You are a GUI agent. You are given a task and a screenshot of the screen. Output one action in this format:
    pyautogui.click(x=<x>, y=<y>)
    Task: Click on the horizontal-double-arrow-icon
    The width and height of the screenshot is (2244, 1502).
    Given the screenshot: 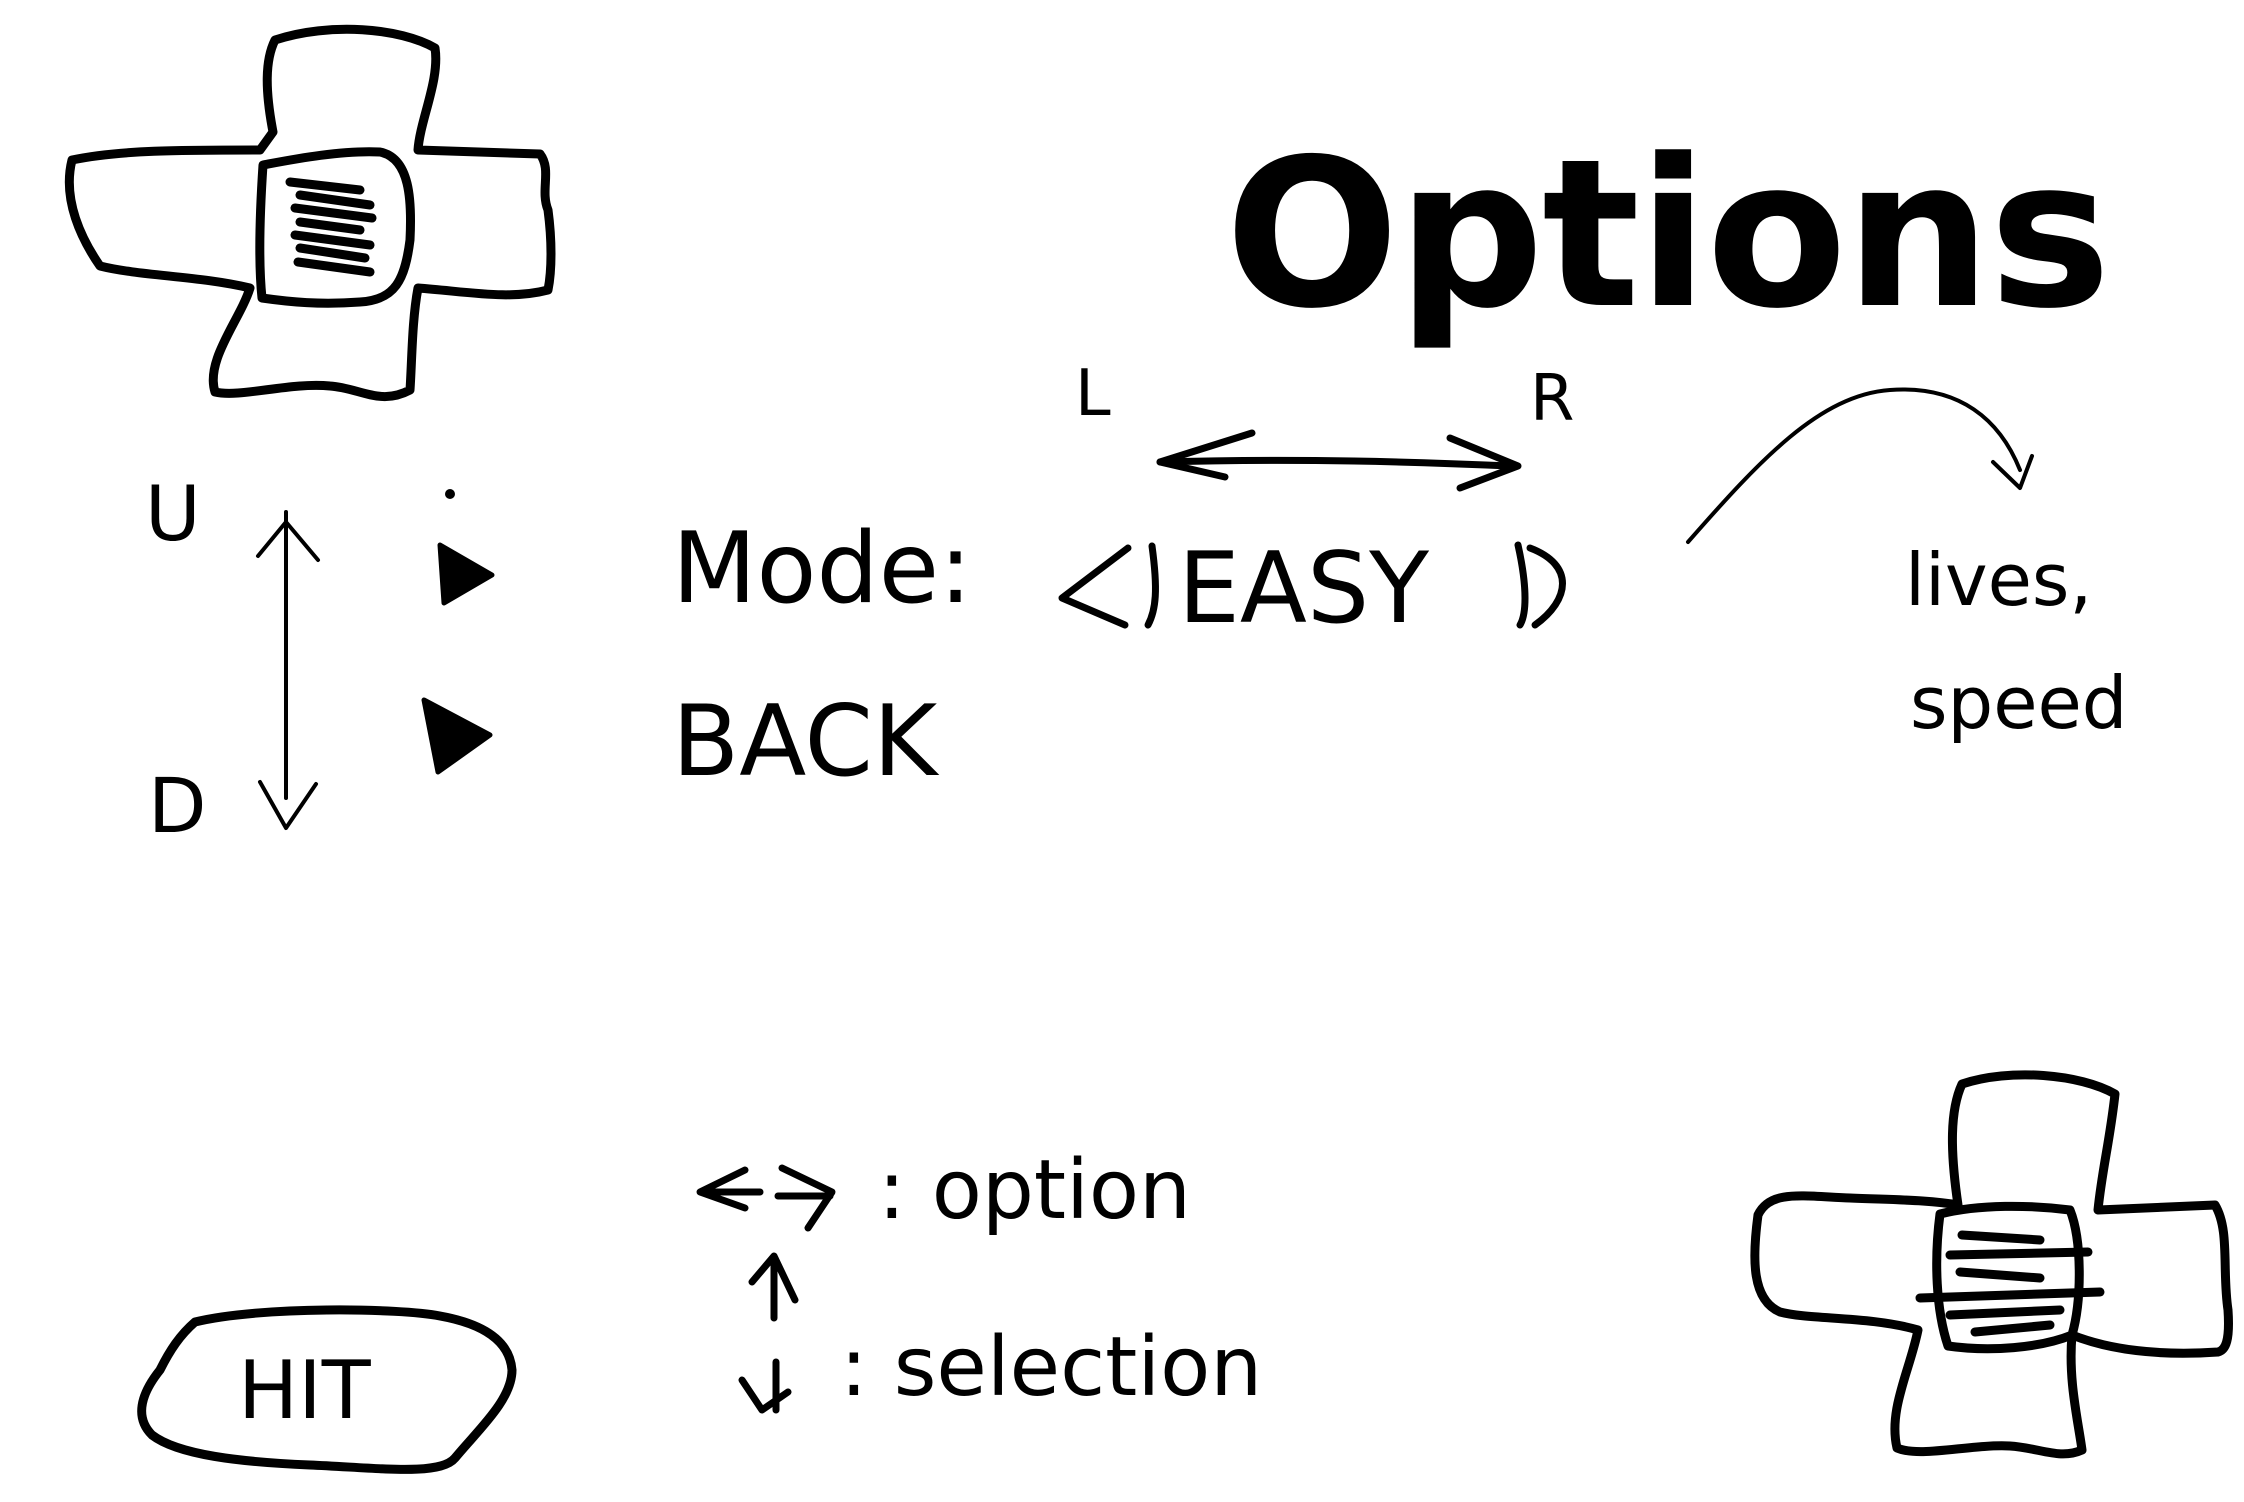 What is the action you would take?
    pyautogui.click(x=1339, y=460)
    